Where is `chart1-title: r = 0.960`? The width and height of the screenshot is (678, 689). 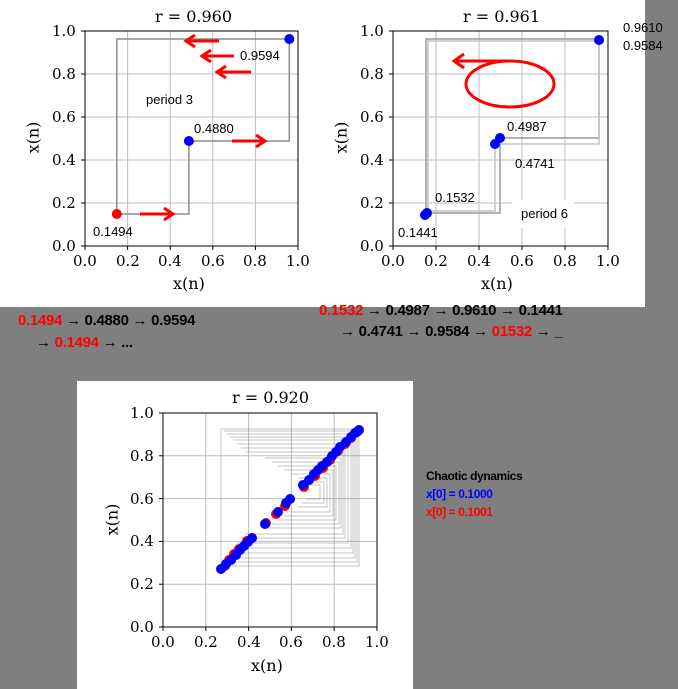 chart1-title: r = 0.960 is located at coordinates (194, 16).